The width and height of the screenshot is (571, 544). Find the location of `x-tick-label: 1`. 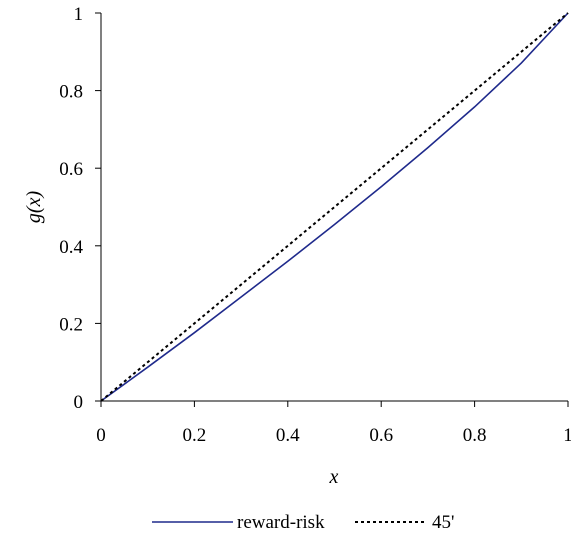

x-tick-label: 1 is located at coordinates (567, 435).